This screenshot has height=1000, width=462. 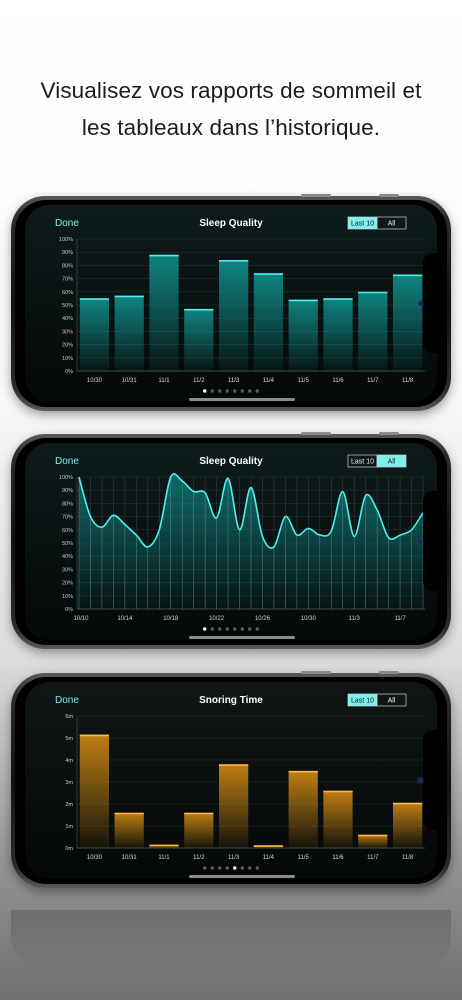 What do you see at coordinates (67, 253) in the screenshot?
I see `y-tick-label: 90%` at bounding box center [67, 253].